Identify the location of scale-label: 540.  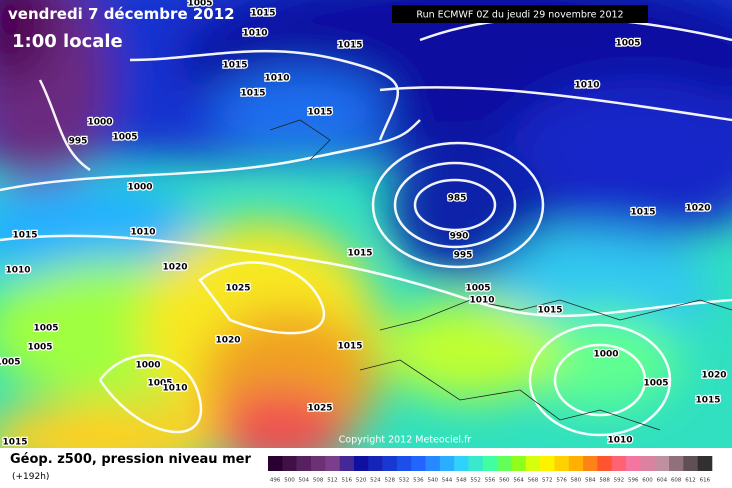
(432, 481).